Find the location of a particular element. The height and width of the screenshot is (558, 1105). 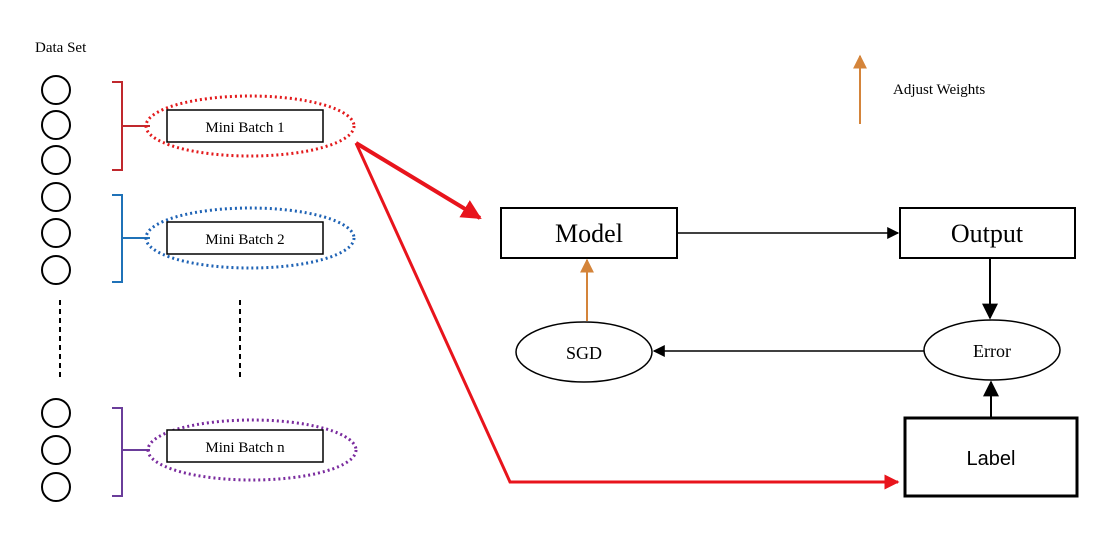

mini-batch-1: Mini Batch 1 is located at coordinates (250, 126).